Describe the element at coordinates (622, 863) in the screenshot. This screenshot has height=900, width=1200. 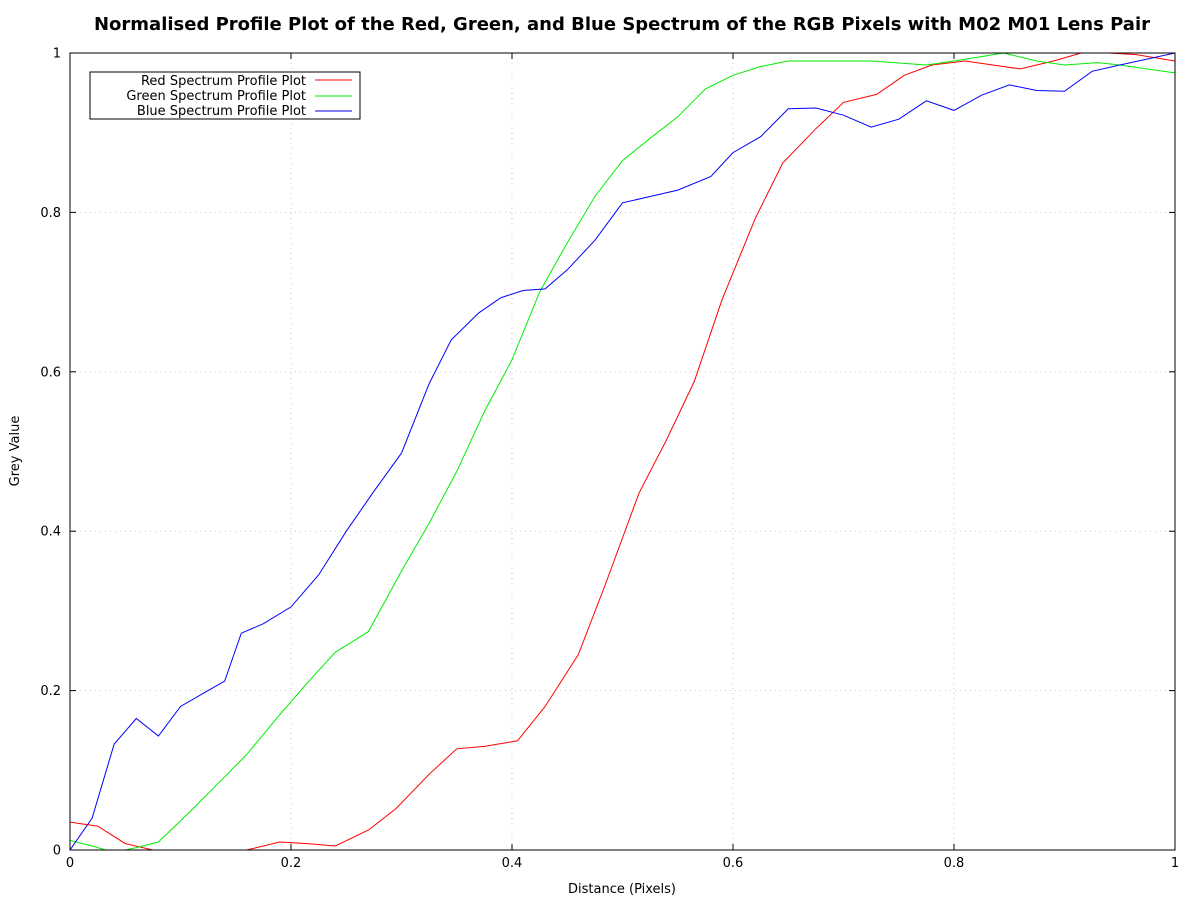
I see `x-tick-labels: 0 0.2 0.4 0.6 0.8 1` at that location.